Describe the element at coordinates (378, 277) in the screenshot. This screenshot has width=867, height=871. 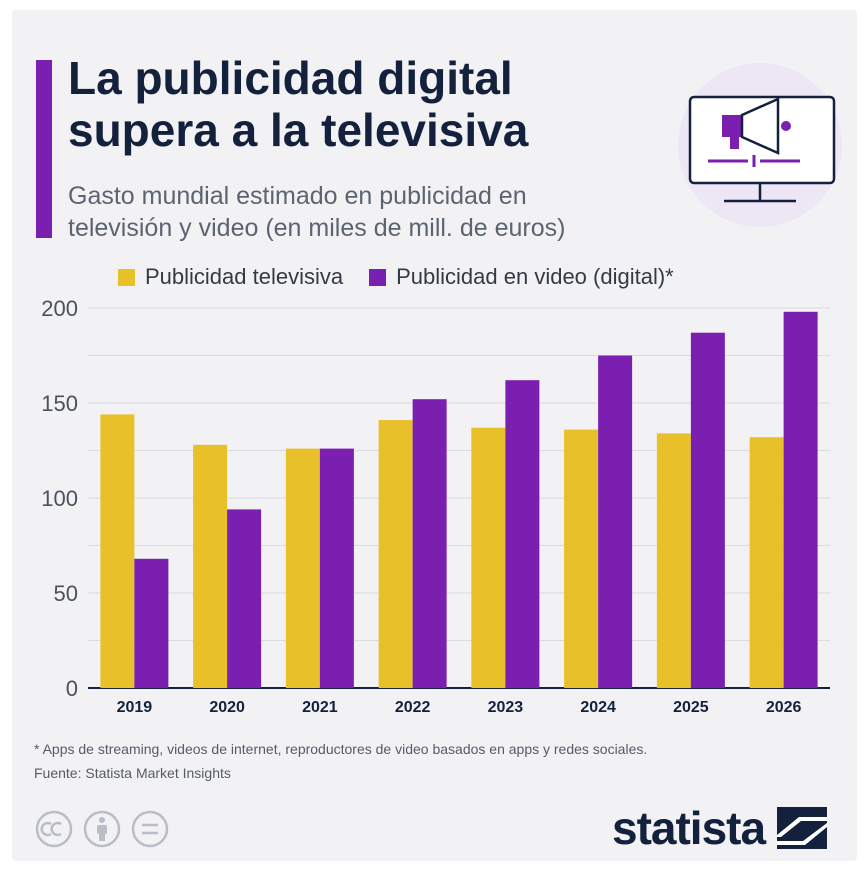
I see `legend-swatch-video` at that location.